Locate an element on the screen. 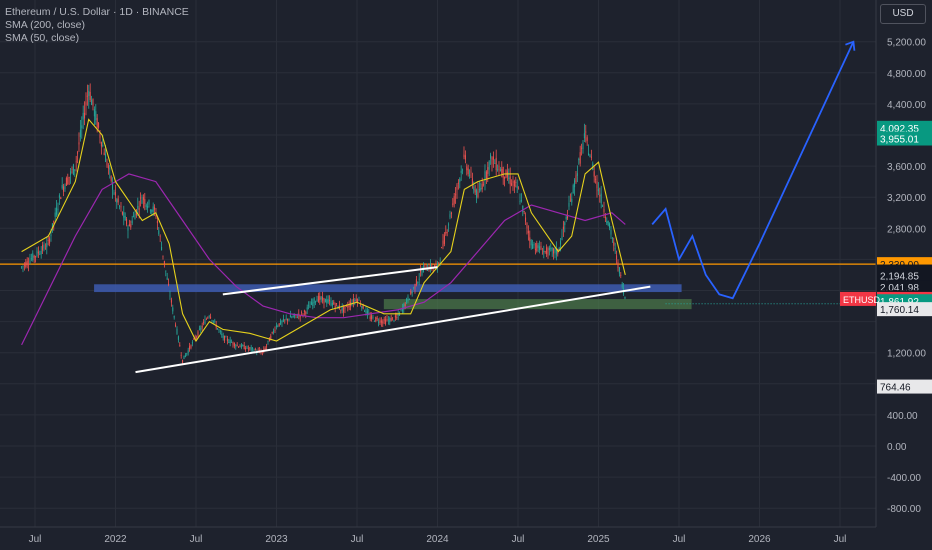 The height and width of the screenshot is (550, 932). time-tick-label: 2024 is located at coordinates (437, 539).